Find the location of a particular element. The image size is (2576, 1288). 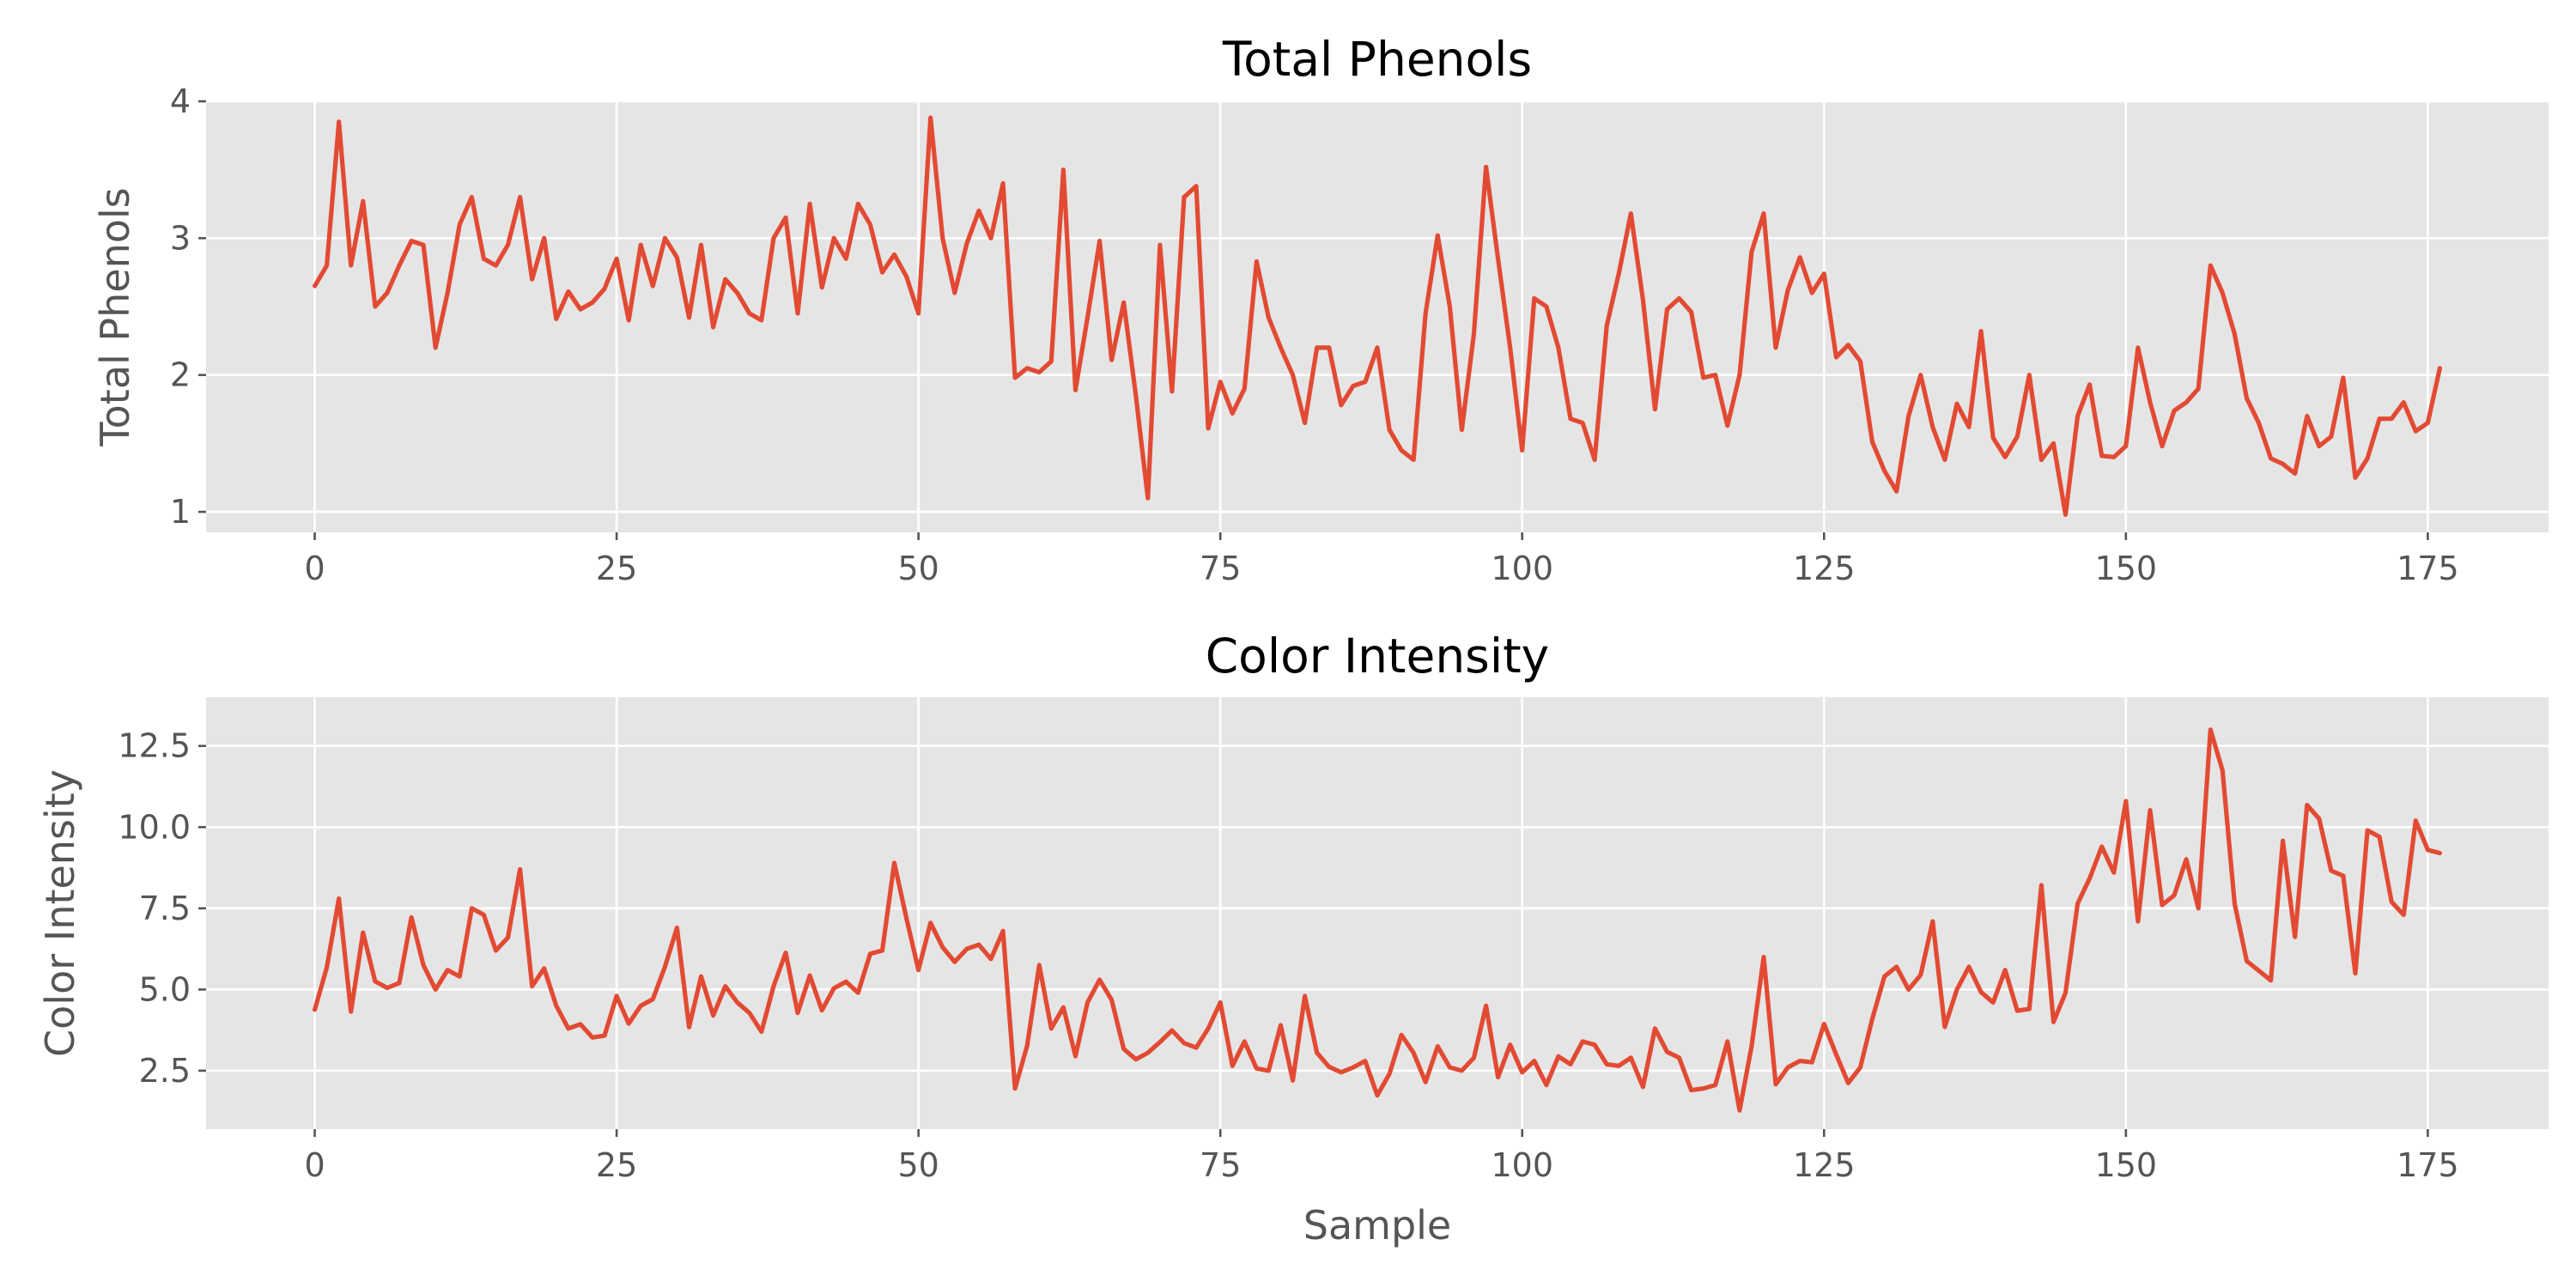

y-axis-label: Total Phenols is located at coordinates (115, 317).